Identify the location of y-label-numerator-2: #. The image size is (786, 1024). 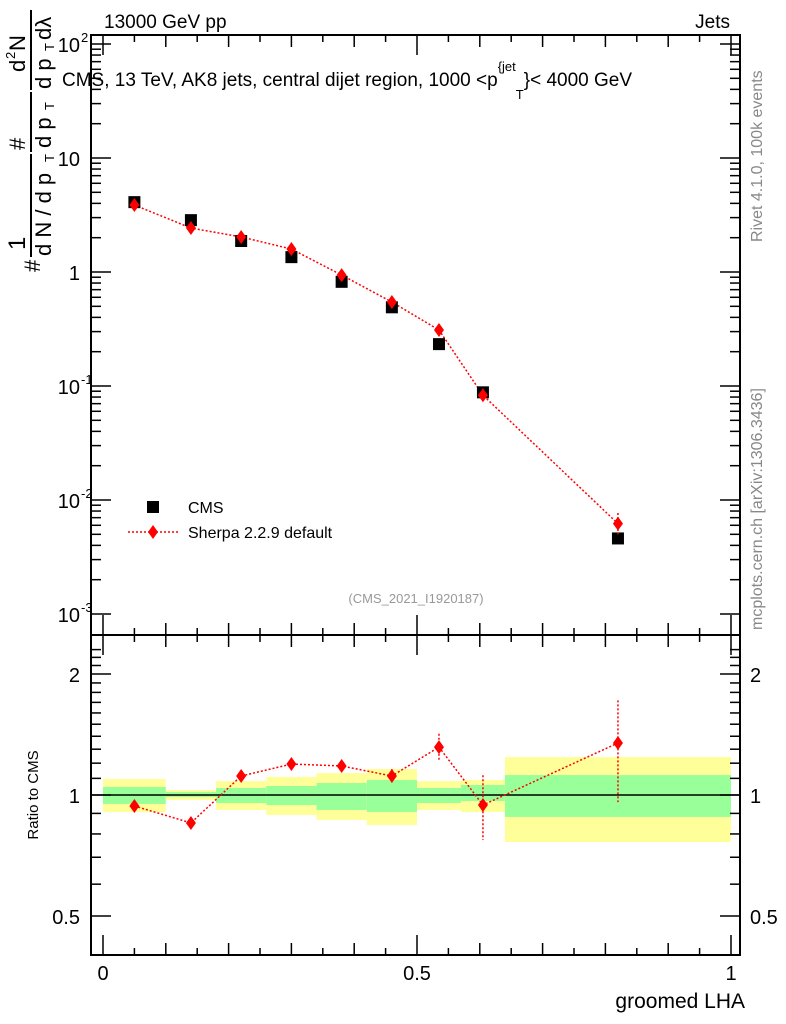
(17, 143).